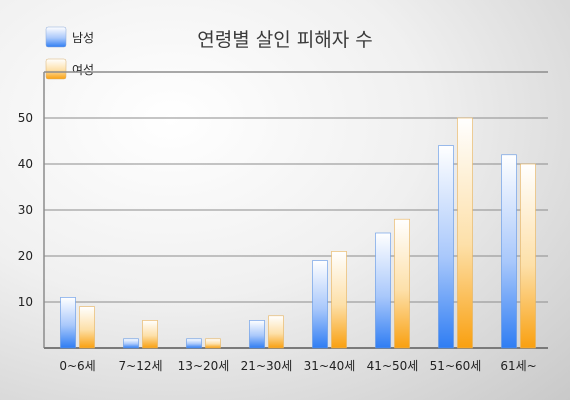  Describe the element at coordinates (83, 38) in the screenshot. I see `legend-label-male: 남성` at that location.